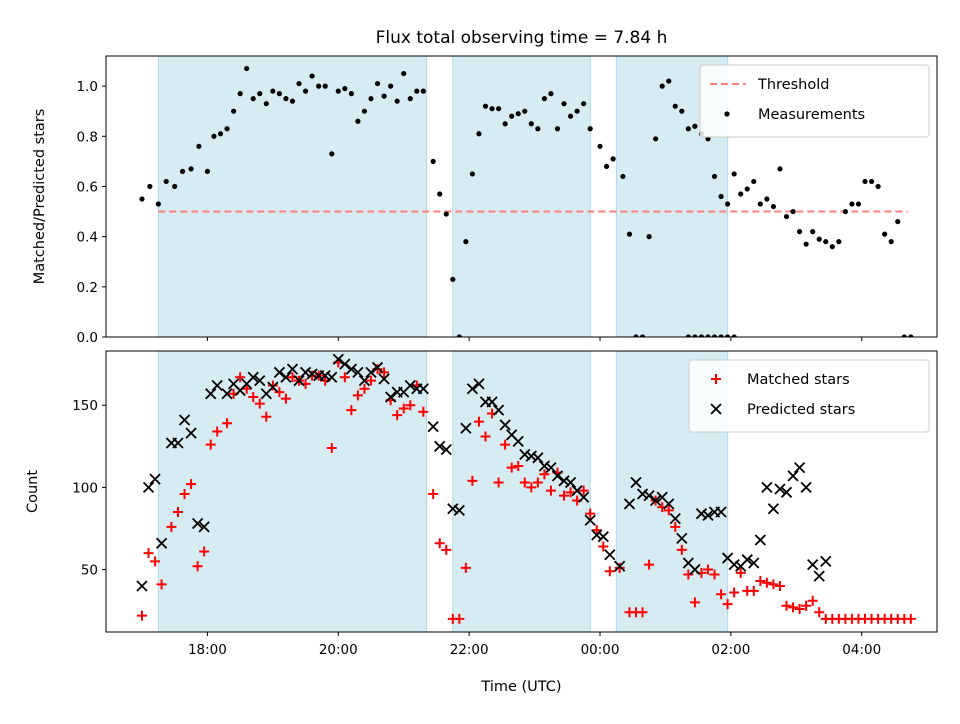 The image size is (960, 724). Describe the element at coordinates (338, 650) in the screenshot. I see `x-tick-label: 20:00` at that location.